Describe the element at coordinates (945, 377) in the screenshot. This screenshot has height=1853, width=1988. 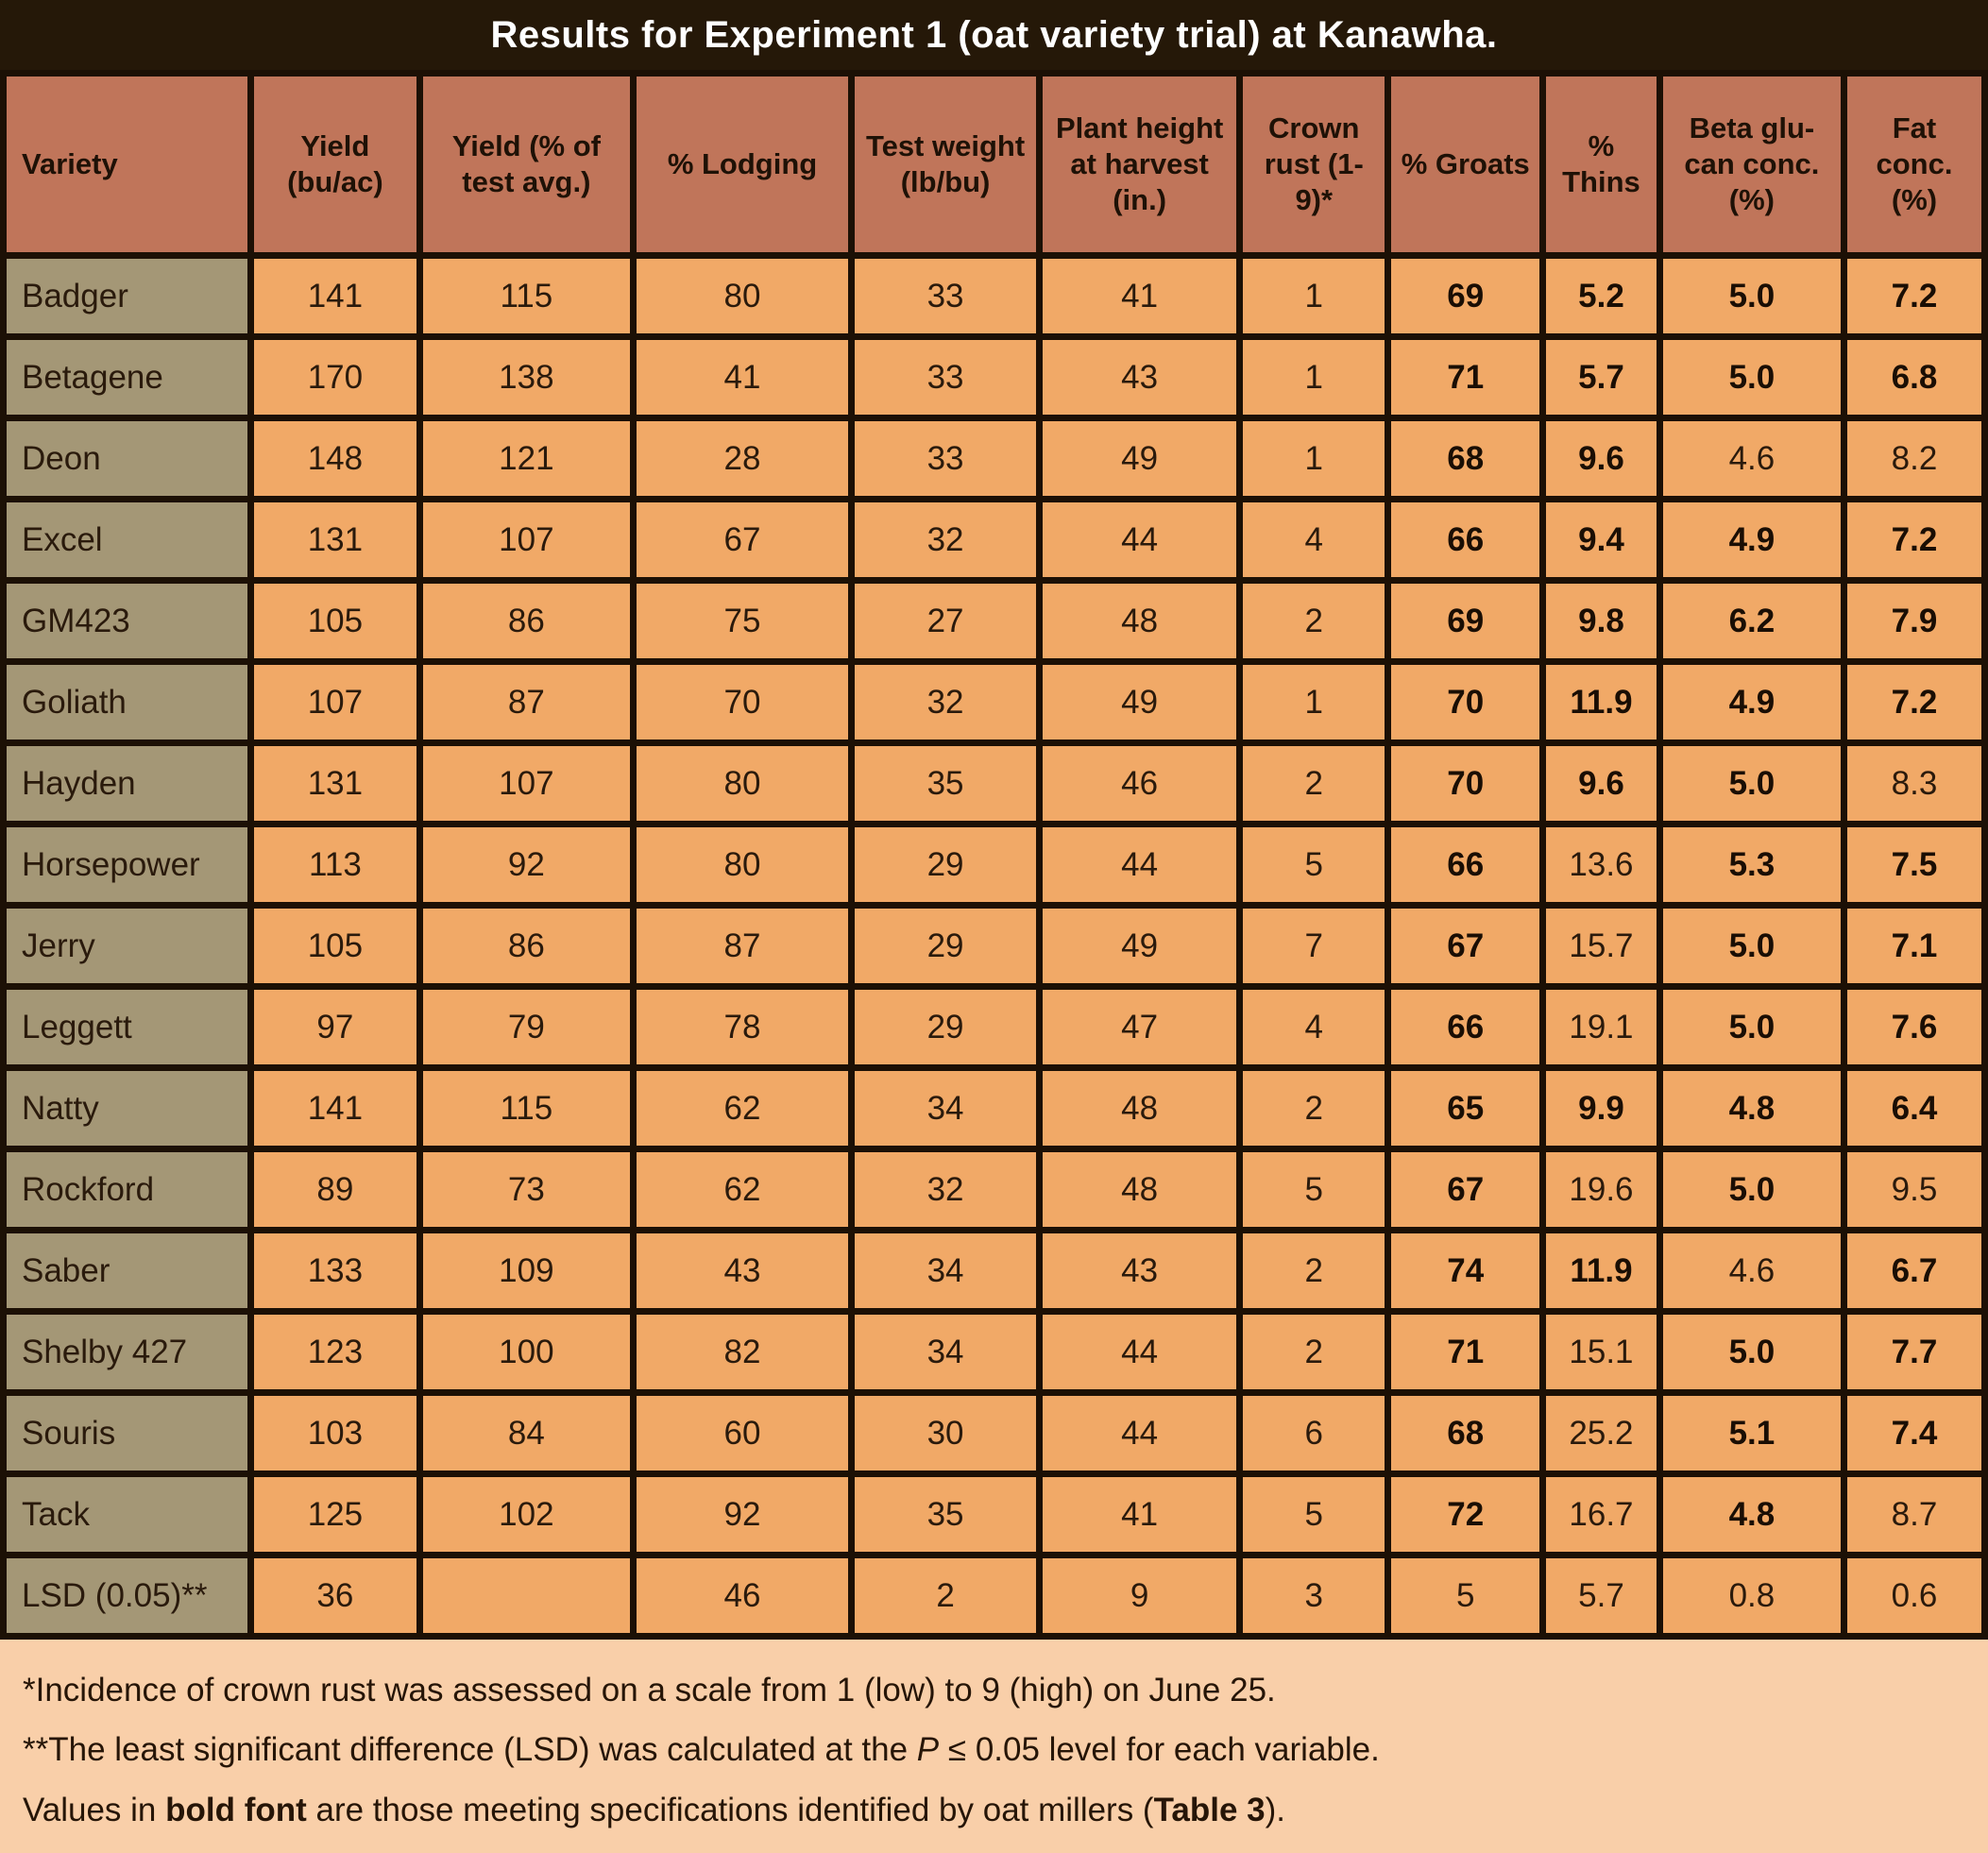
I see `value-cell: 33` at that location.